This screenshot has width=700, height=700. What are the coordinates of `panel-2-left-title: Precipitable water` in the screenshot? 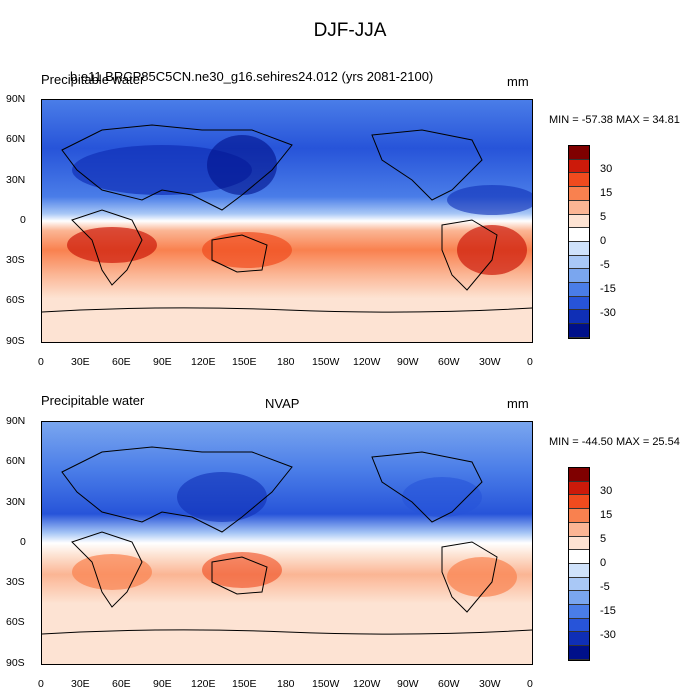 It's located at (93, 400).